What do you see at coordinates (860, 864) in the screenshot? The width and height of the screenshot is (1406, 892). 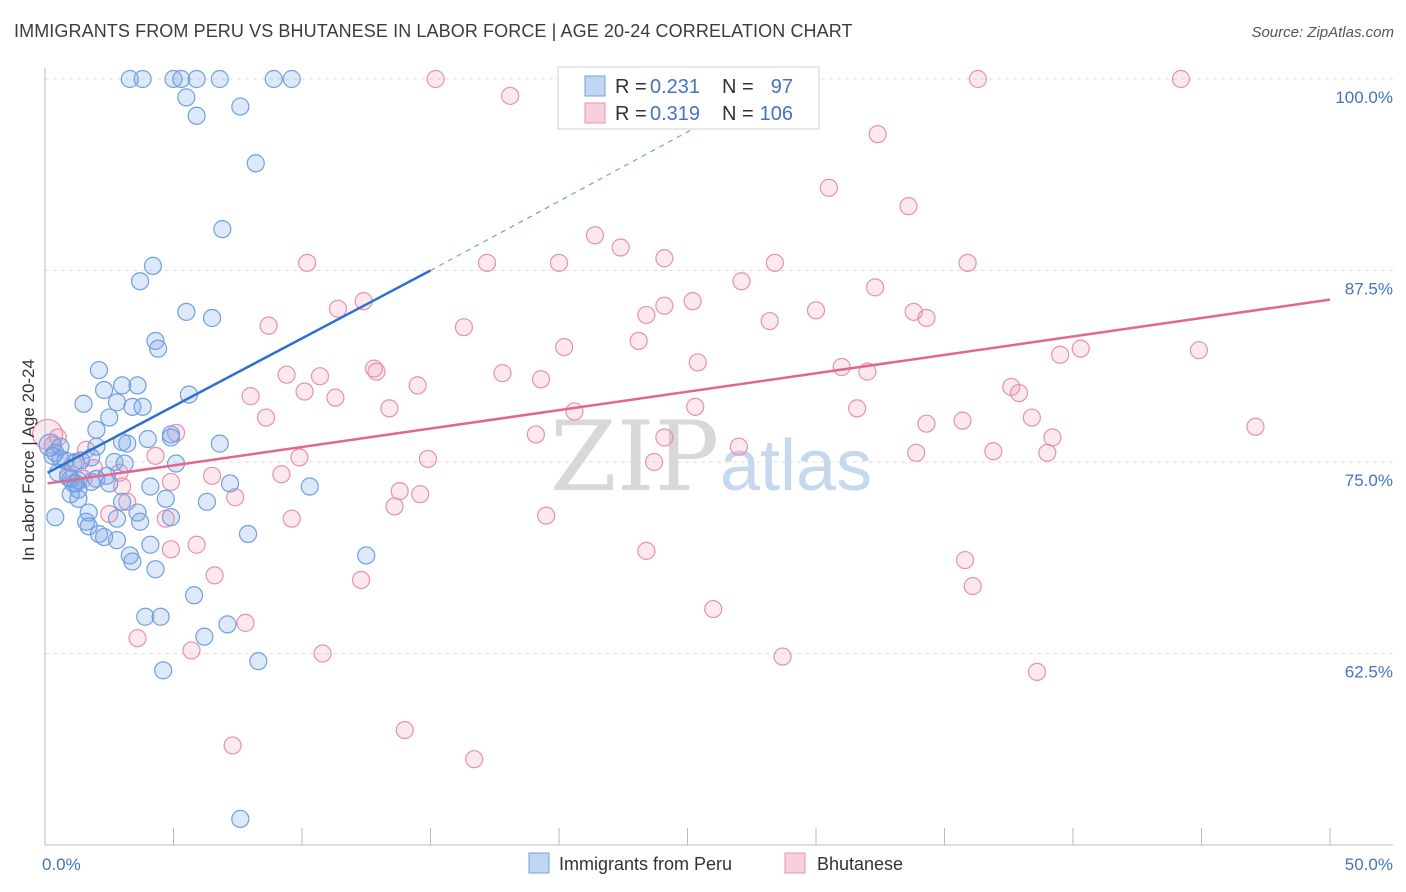 I see `bottom-legend-bhutanese-label: Bhutanese` at bounding box center [860, 864].